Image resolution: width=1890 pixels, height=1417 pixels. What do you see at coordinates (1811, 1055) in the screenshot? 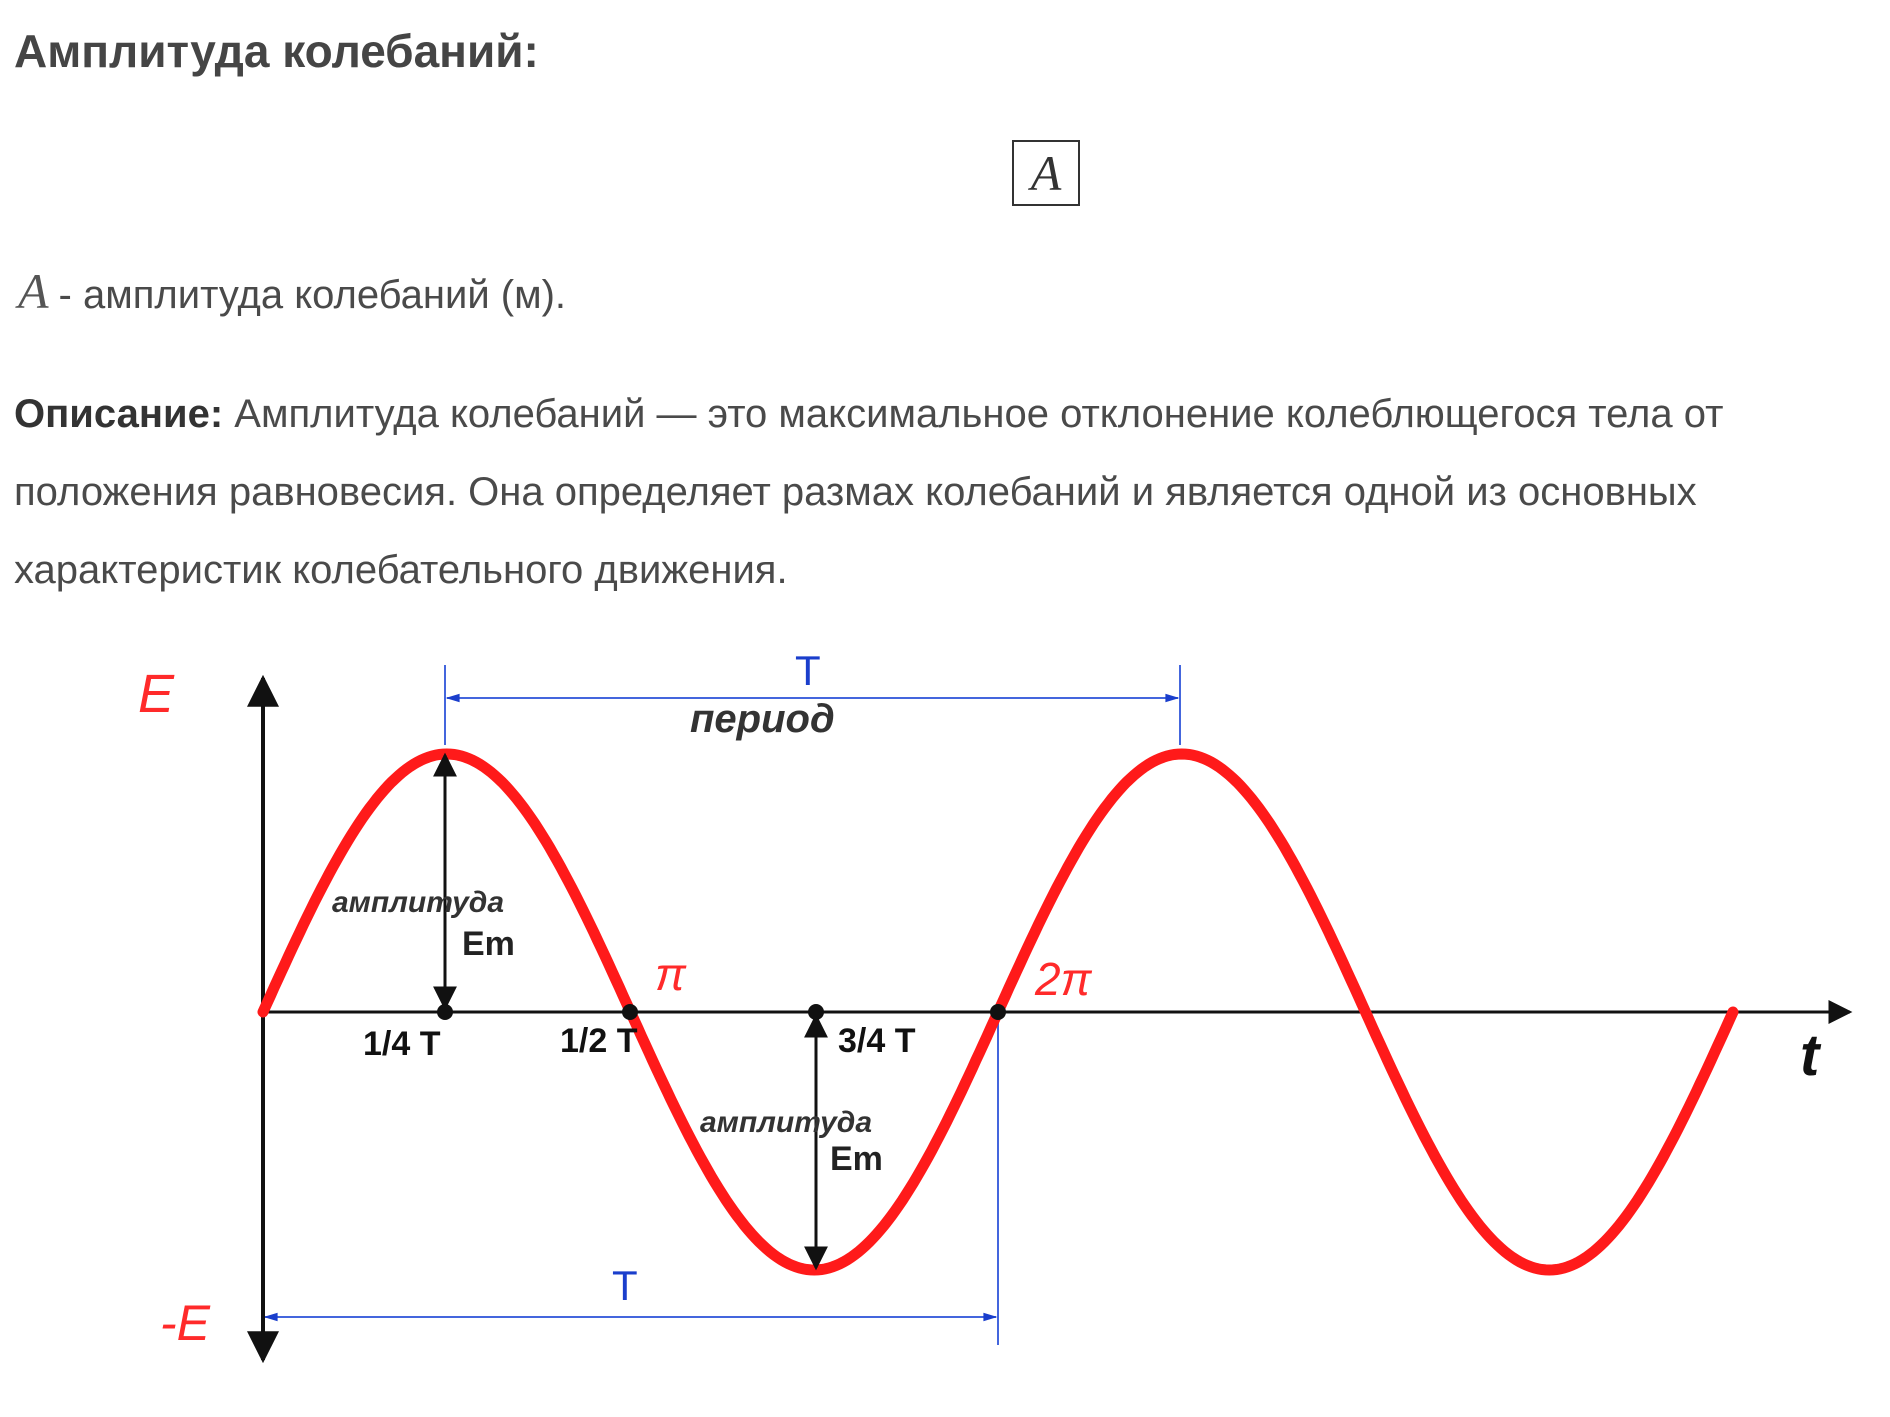
I see `x-axis-label: t` at bounding box center [1811, 1055].